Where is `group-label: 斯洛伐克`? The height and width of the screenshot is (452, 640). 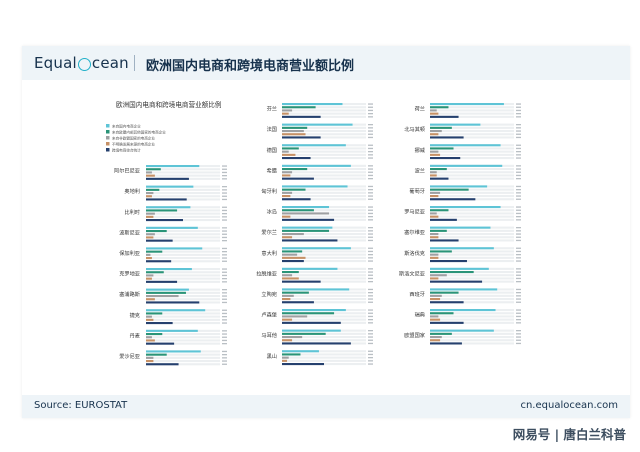
group-label: 斯洛伐克 is located at coordinates (414, 253).